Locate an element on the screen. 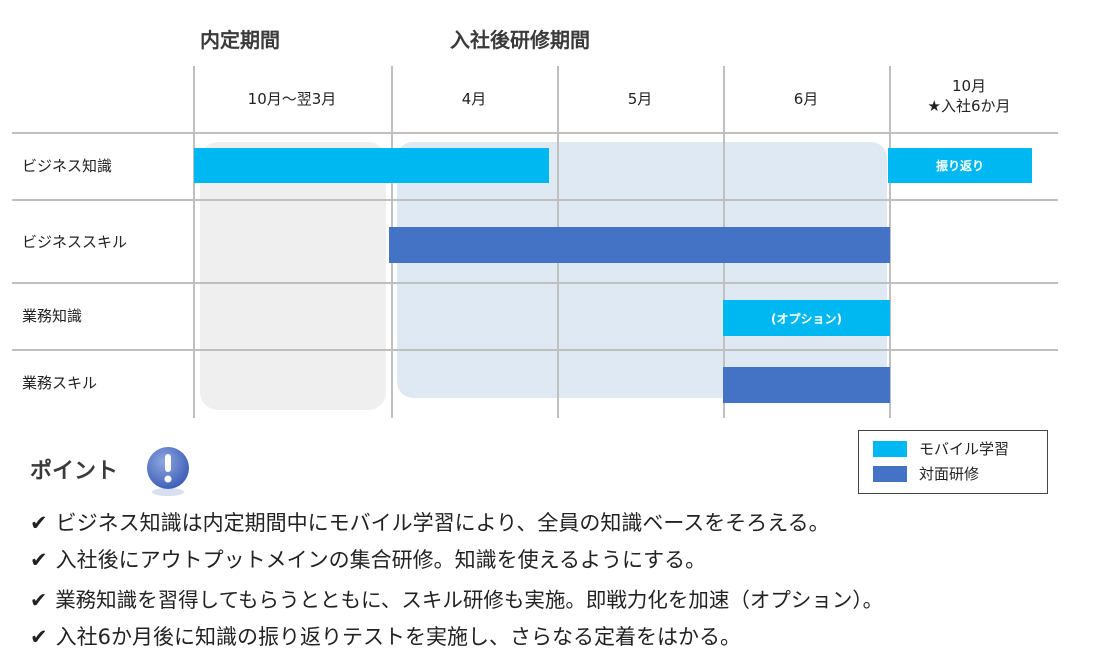 This screenshot has height=655, width=1099. bar-work-knowledge-option: (オプション) is located at coordinates (806, 318).